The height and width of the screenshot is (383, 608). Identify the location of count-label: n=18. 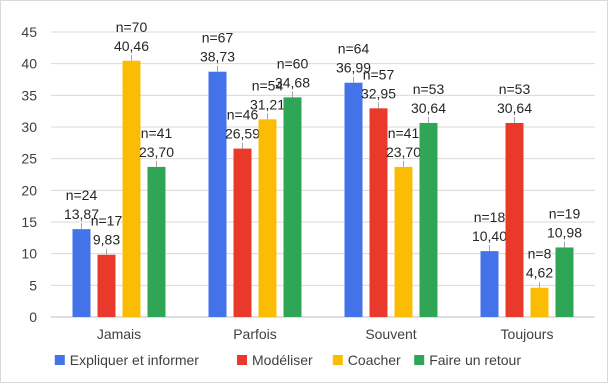
(490, 217).